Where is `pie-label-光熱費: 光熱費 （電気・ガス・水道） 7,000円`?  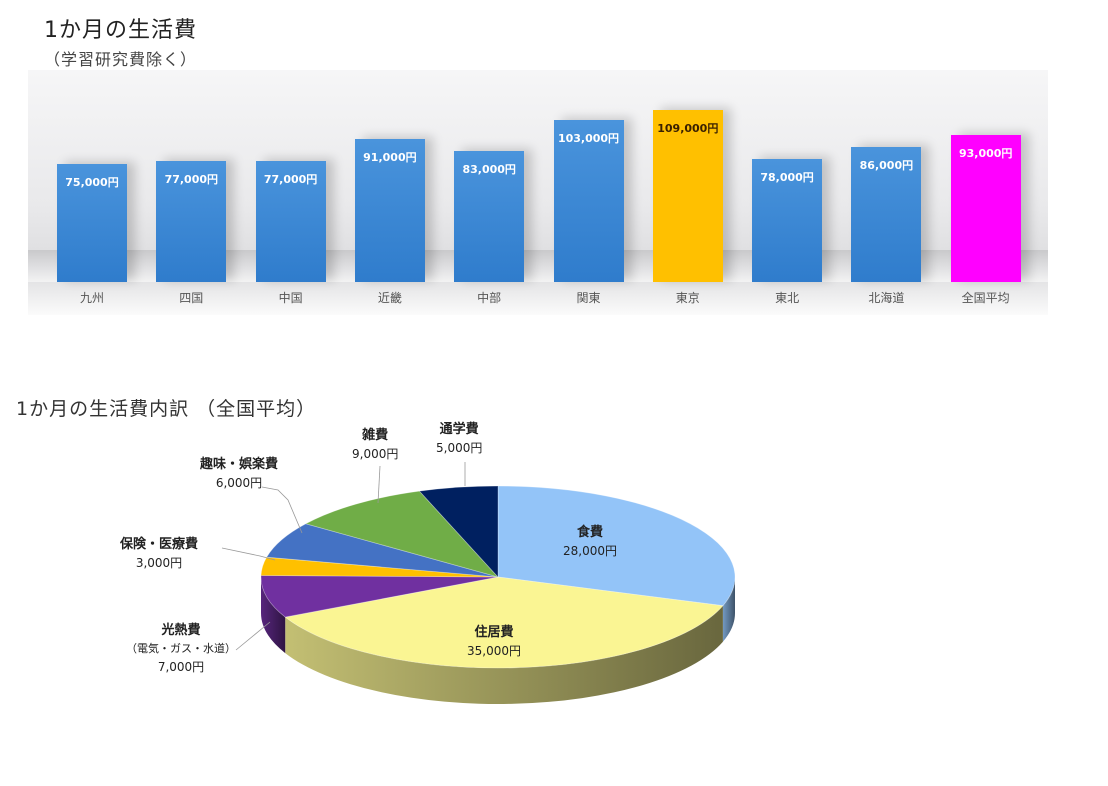 pie-label-光熱費: 光熱費 （電気・ガス・水道） 7,000円 is located at coordinates (181, 649).